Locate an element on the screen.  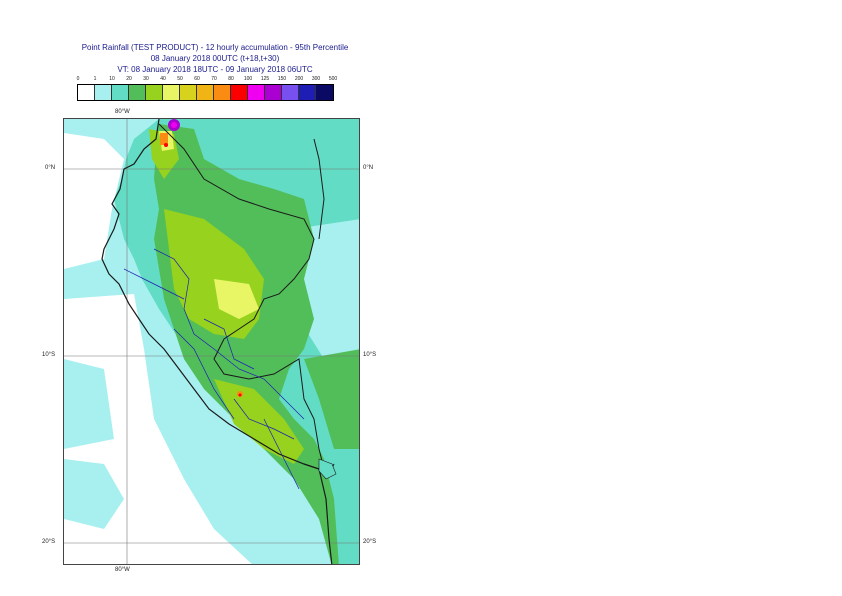
lat-label-left-20: 20°S is located at coordinates (49, 542).